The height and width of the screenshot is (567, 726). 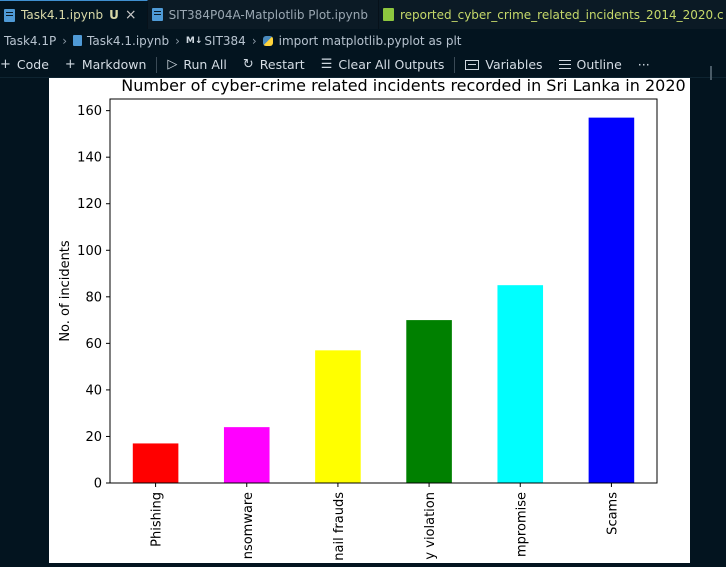 What do you see at coordinates (282, 64) in the screenshot?
I see `button-label: Restart` at bounding box center [282, 64].